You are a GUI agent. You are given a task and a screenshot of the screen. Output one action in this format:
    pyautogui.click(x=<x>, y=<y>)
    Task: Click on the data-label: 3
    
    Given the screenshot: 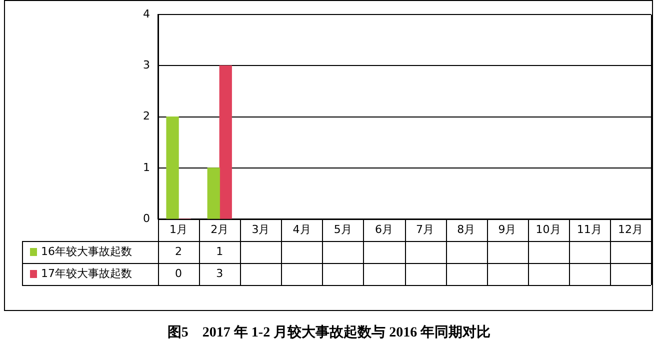 What is the action you would take?
    pyautogui.click(x=220, y=273)
    